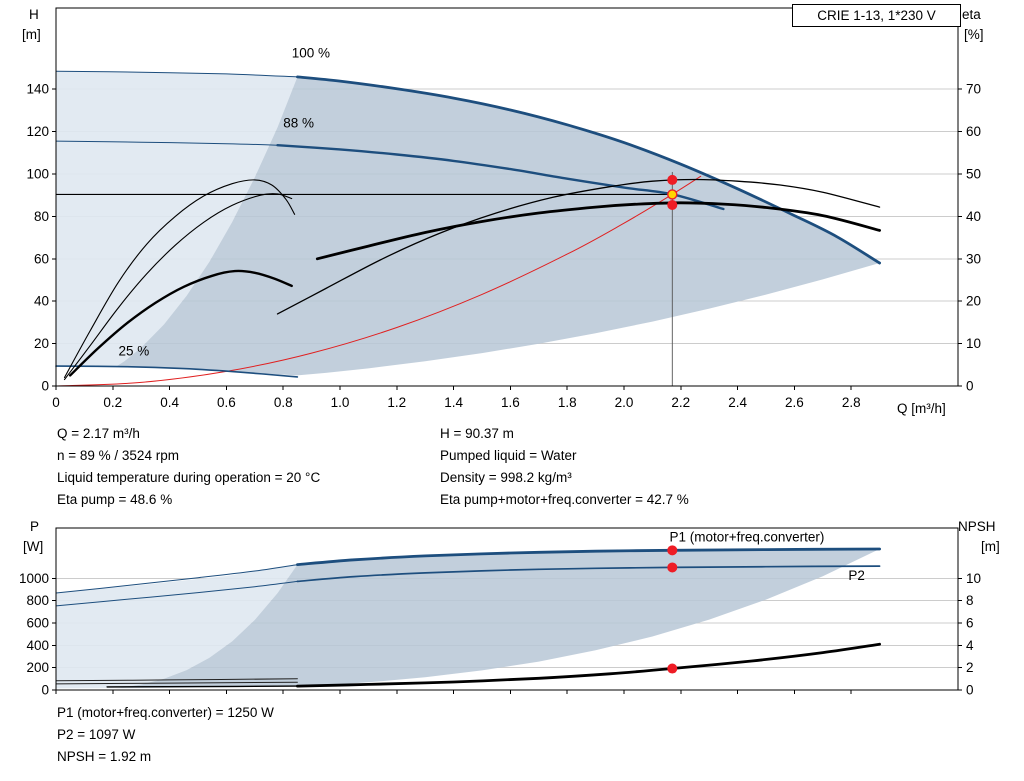 The width and height of the screenshot is (1024, 781). Describe the element at coordinates (453, 402) in the screenshot. I see `svg-text: 1.4` at that location.